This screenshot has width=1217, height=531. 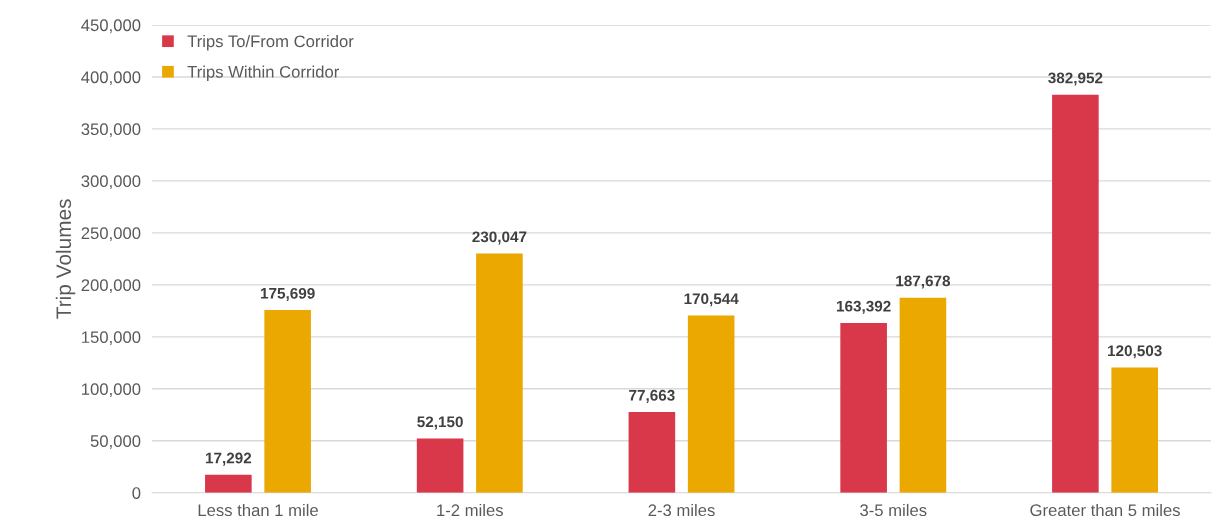 What do you see at coordinates (652, 396) in the screenshot?
I see `data-label: 77,663` at bounding box center [652, 396].